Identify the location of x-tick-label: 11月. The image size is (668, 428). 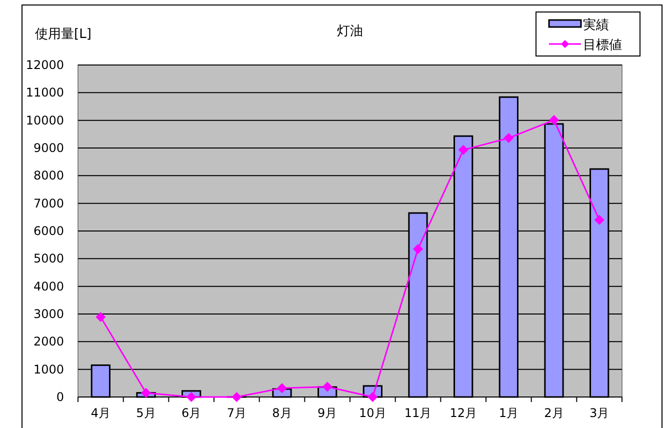
(418, 413).